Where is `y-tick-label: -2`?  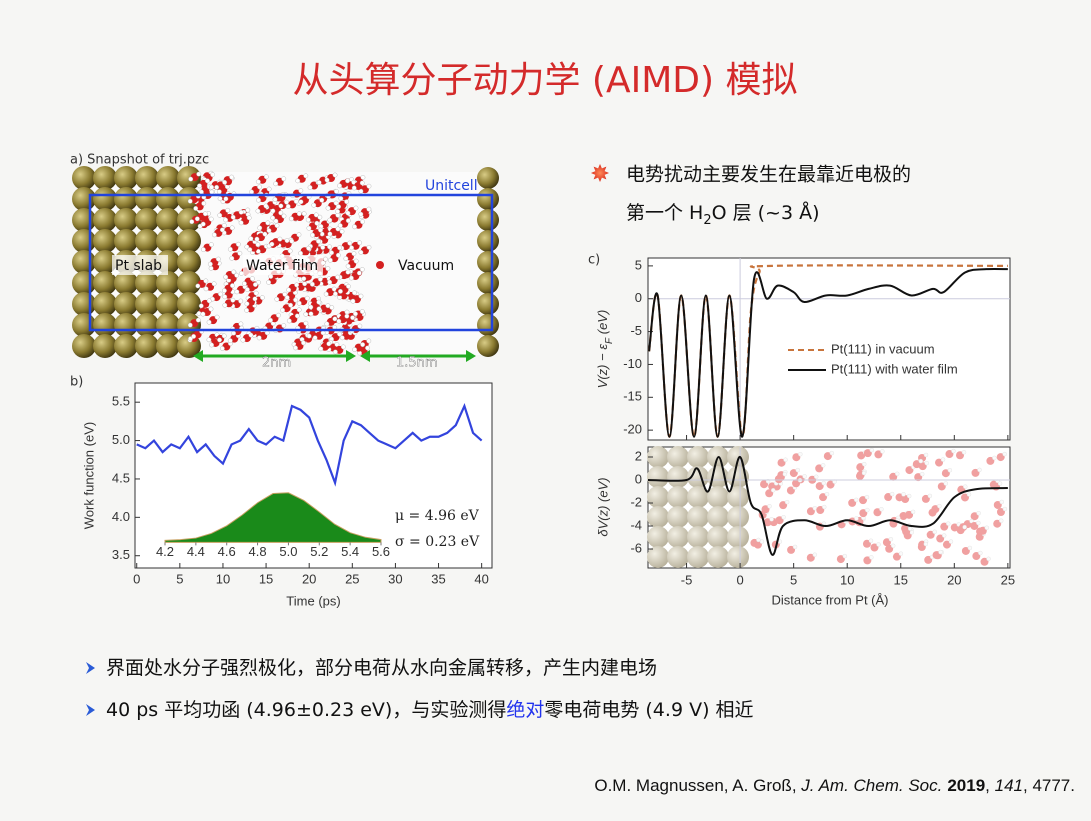
y-tick-label: -2 is located at coordinates (636, 501).